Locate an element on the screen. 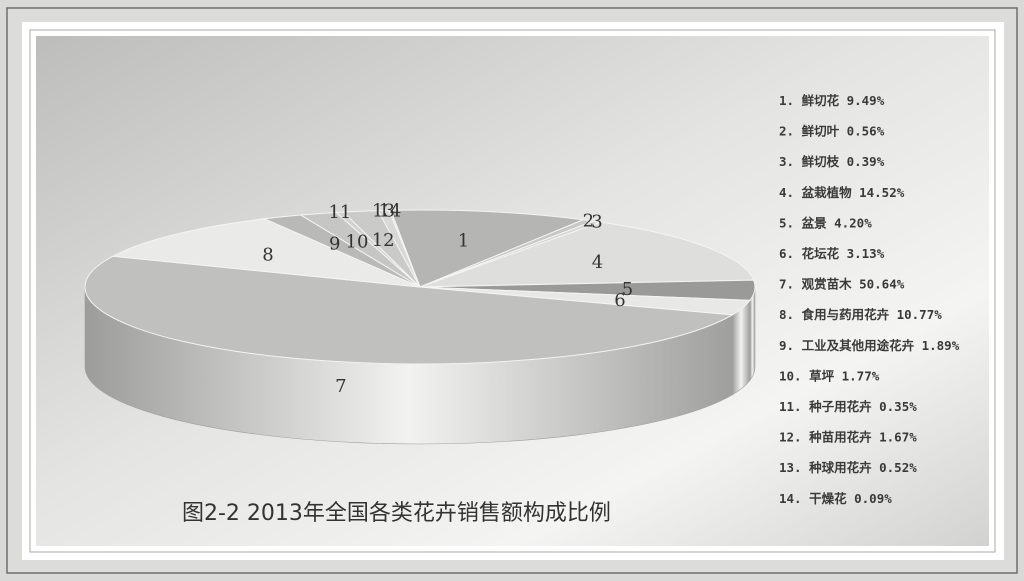  slice-label-11: 11 is located at coordinates (339, 212).